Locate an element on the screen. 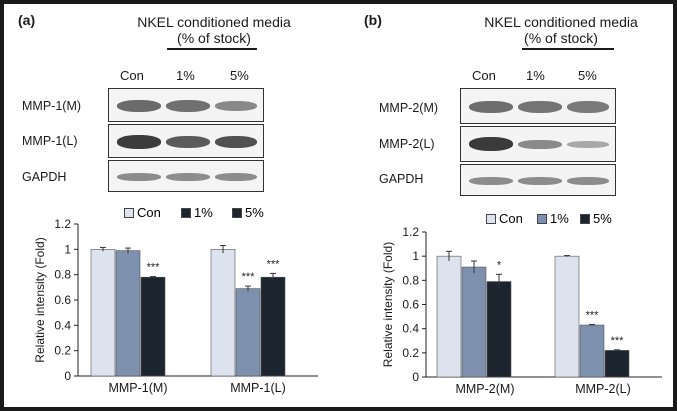  panel-b-lane-con: Con is located at coordinates (484, 75).